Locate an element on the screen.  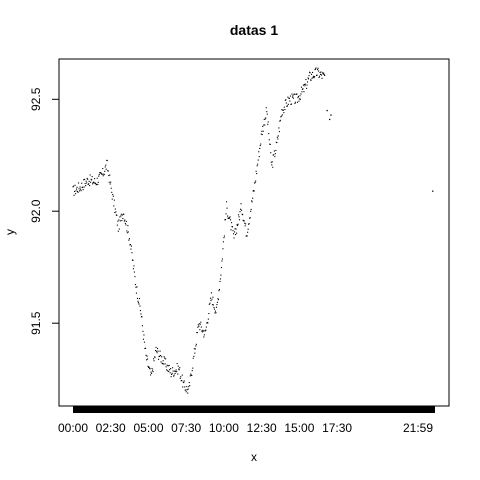
x-tick-label: 12:30 is located at coordinates (262, 428).